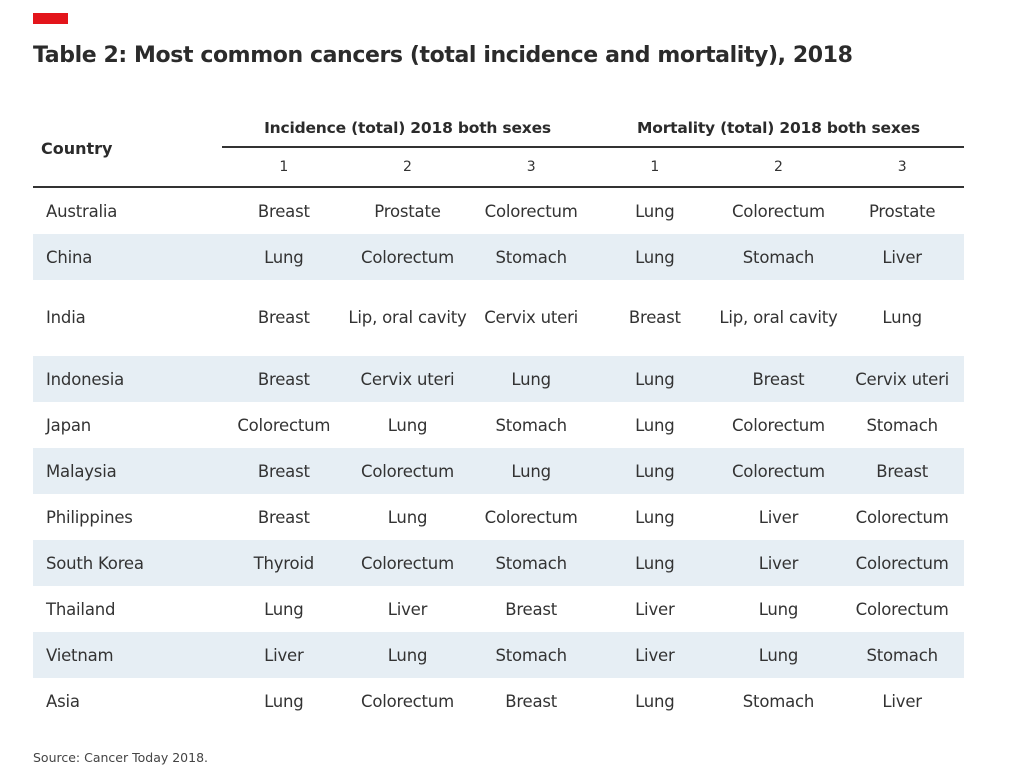 This screenshot has width=1017, height=776. Describe the element at coordinates (498, 701) in the screenshot. I see `table-row: Asia Lung Colorectum Breast Lung Stomach Liver` at that location.